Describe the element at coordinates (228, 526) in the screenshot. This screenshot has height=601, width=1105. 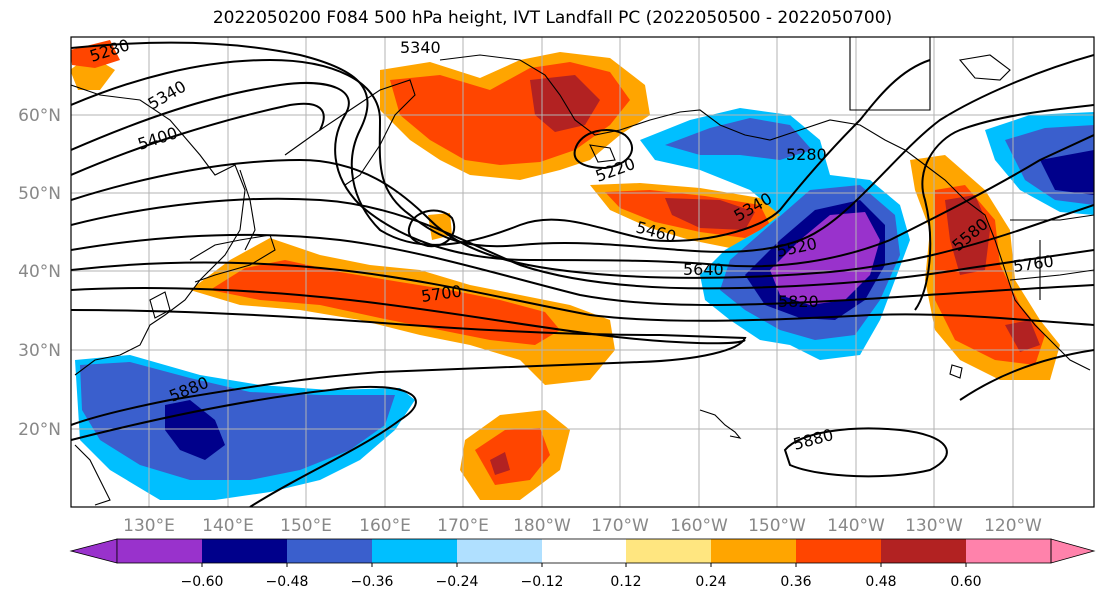
I see `lon-label: 140°E` at that location.